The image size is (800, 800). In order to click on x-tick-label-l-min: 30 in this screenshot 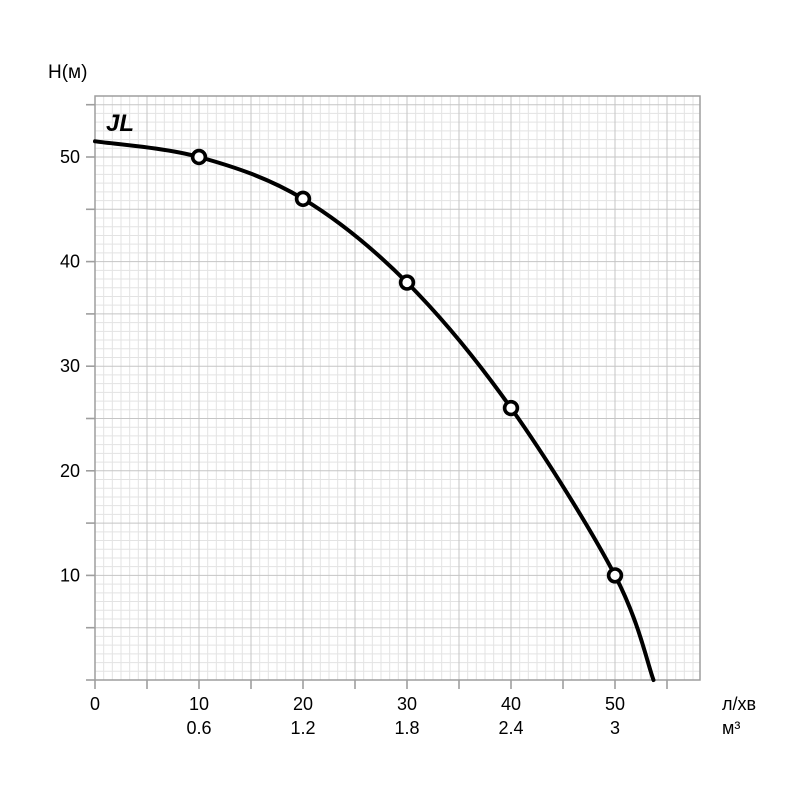, I will do `click(407, 704)`.